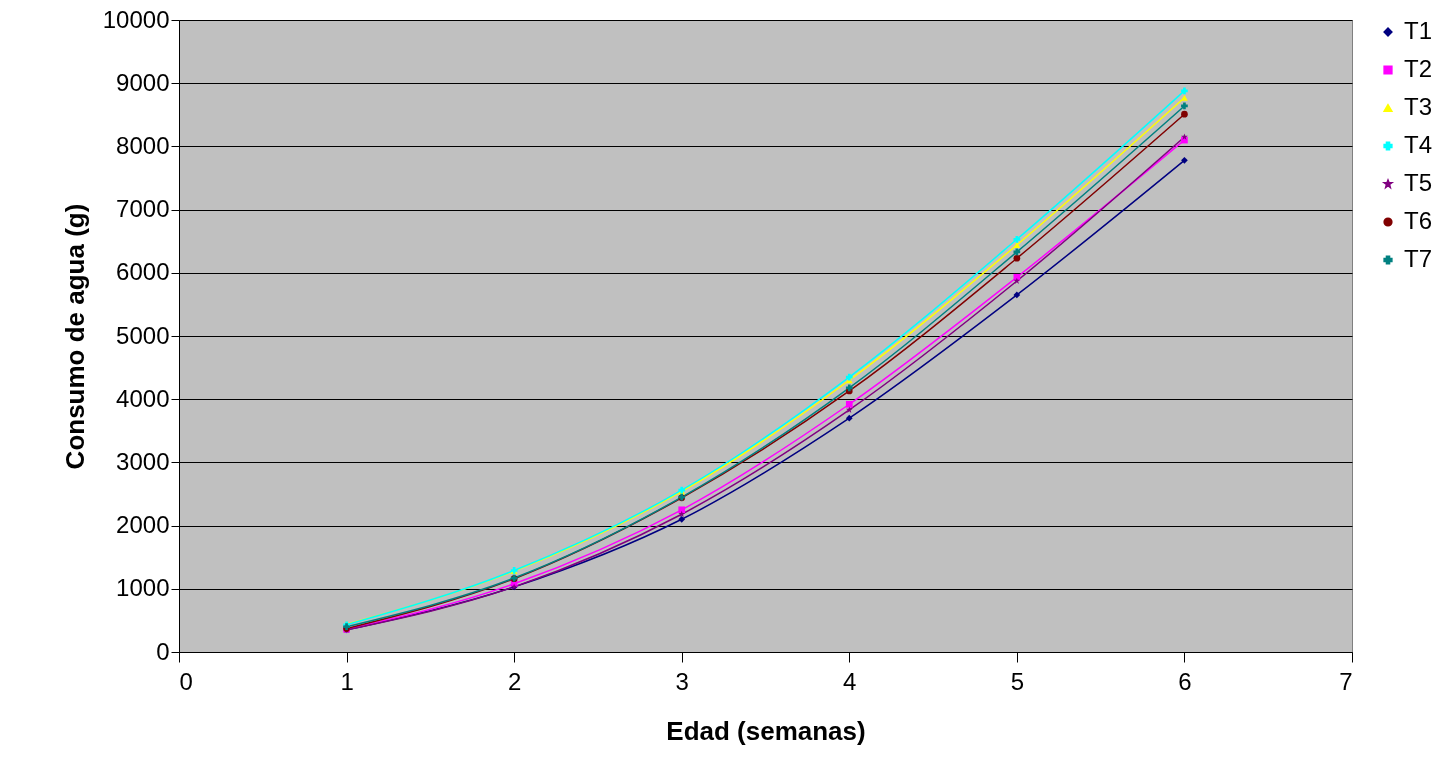  I want to click on x-tick-label: 5, so click(1017, 681).